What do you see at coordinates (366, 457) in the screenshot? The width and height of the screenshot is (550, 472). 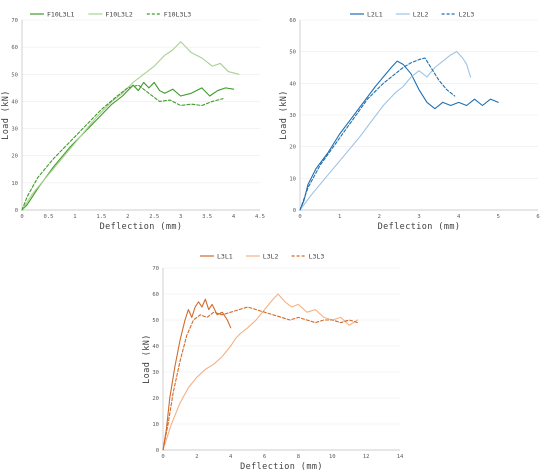 I see `x-tick-label: 12` at bounding box center [366, 457].